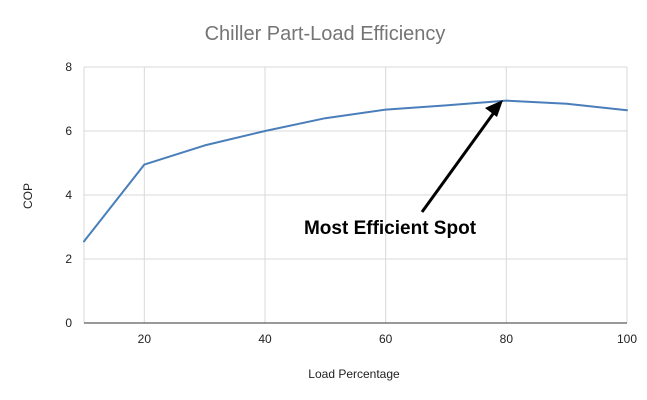 This screenshot has height=400, width=647. I want to click on annotation-arrow, so click(460, 159).